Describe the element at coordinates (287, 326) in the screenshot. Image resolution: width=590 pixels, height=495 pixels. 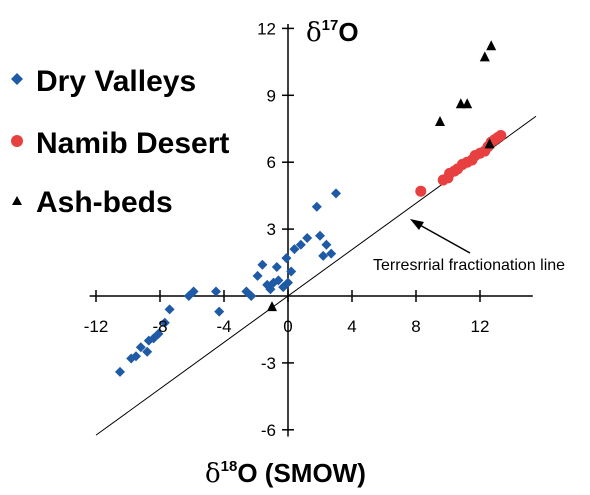
I see `x-tick-label: 0` at that location.